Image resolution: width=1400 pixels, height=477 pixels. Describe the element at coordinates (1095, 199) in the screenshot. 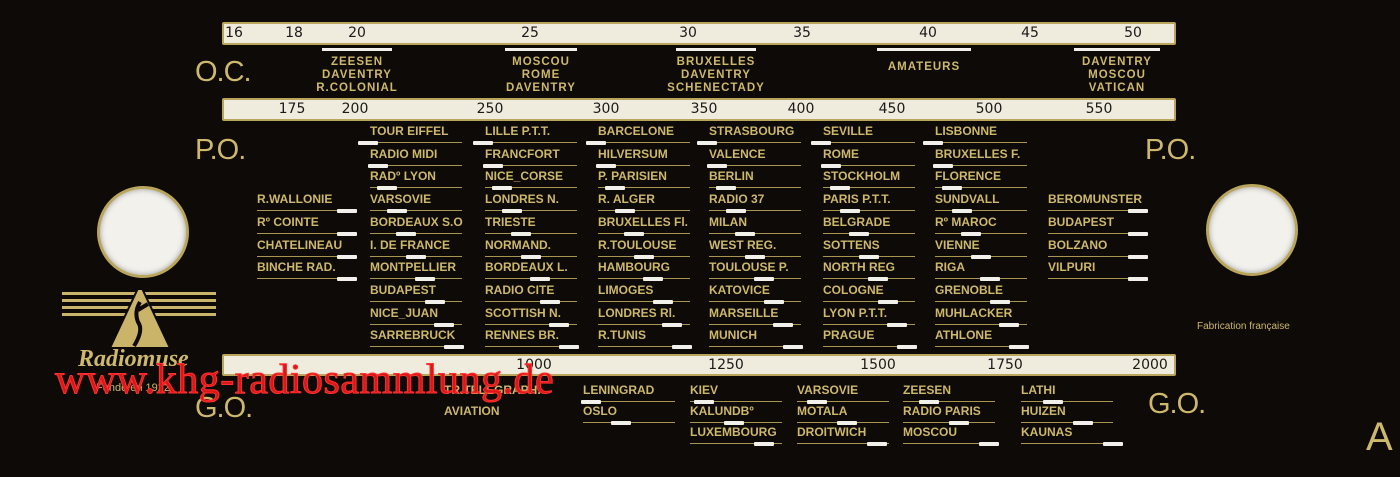

I see `station-name: BEROMUNSTER` at that location.